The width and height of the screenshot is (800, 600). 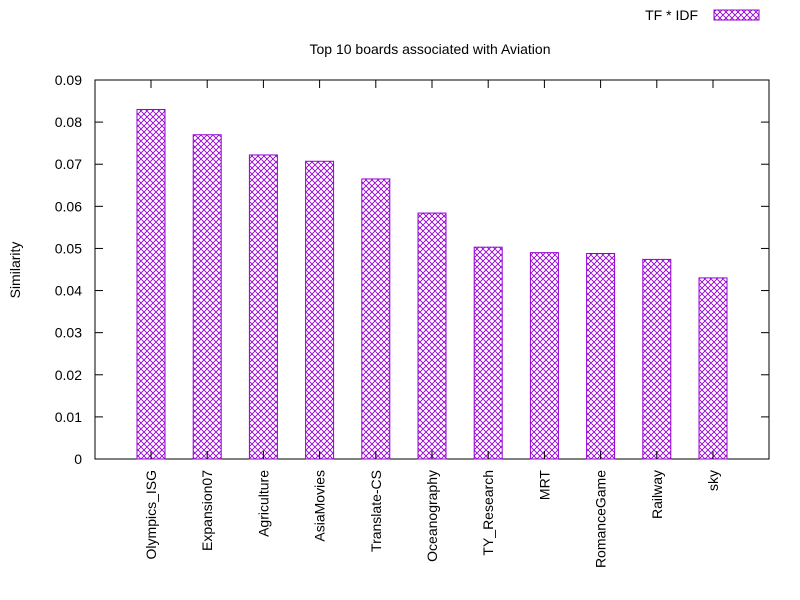 What do you see at coordinates (713, 368) in the screenshot?
I see `bar-sky` at bounding box center [713, 368].